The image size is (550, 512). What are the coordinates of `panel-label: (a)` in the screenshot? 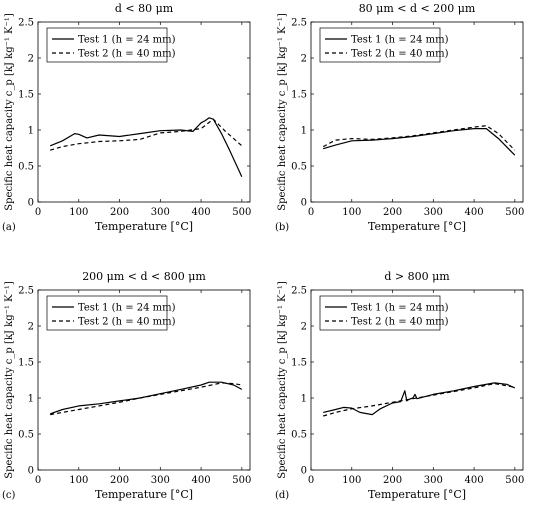 It's located at (9, 227).